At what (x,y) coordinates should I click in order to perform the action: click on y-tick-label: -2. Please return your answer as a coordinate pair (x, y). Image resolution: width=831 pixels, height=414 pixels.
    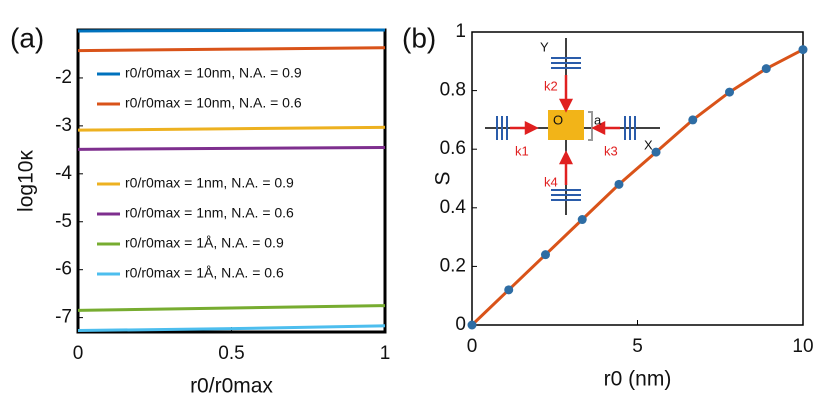
    Looking at the image, I should click on (63, 77).